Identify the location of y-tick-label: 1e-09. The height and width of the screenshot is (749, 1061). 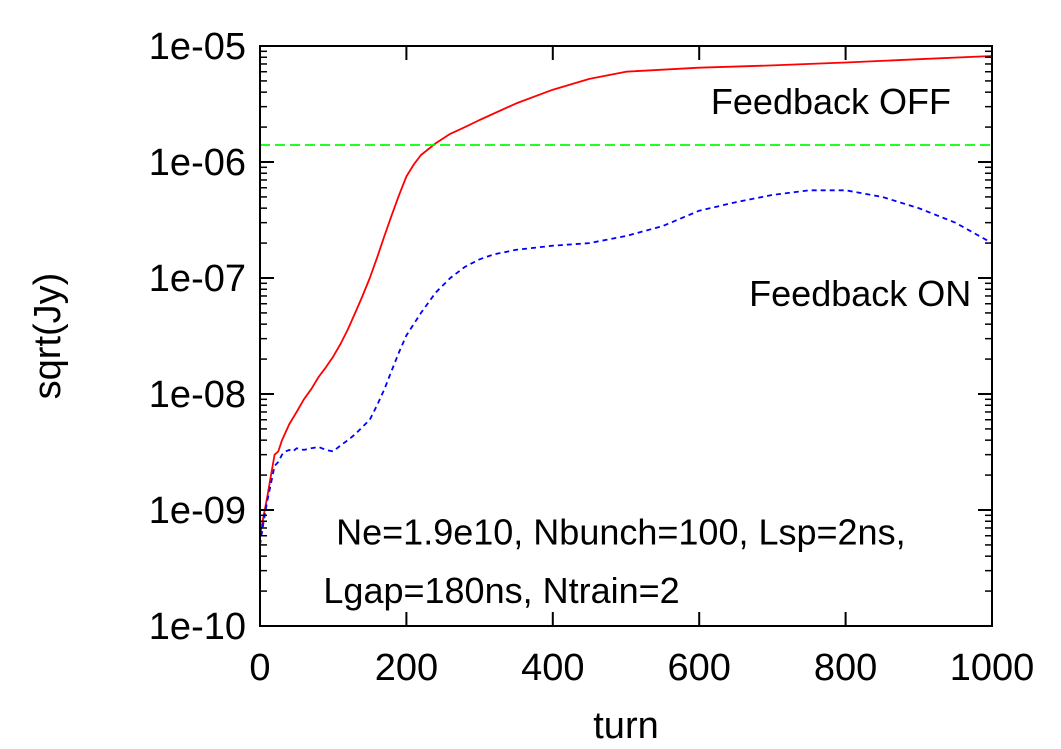
(197, 511).